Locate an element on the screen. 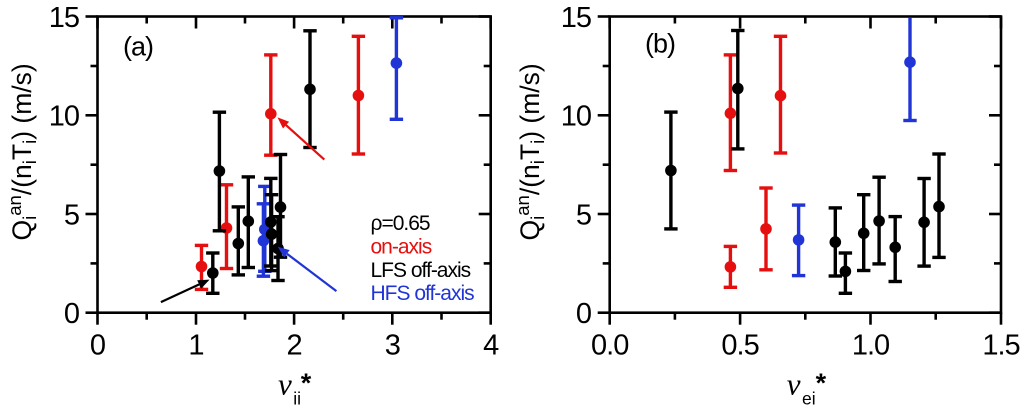  svg-text: LFS off-axis is located at coordinates (421, 270).